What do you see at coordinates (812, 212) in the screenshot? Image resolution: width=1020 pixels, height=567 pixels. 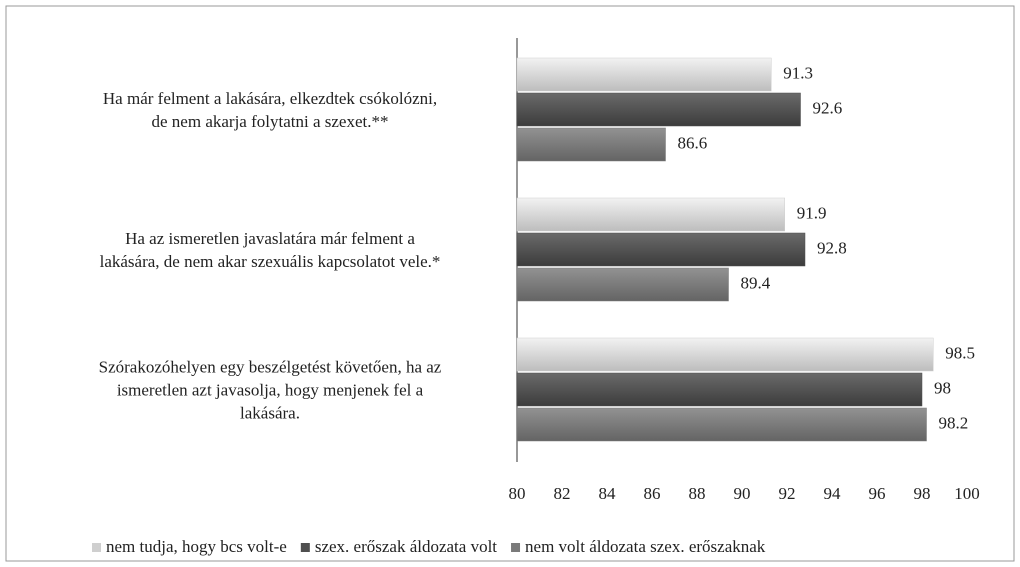 I see `value-label: 91.9` at bounding box center [812, 212].